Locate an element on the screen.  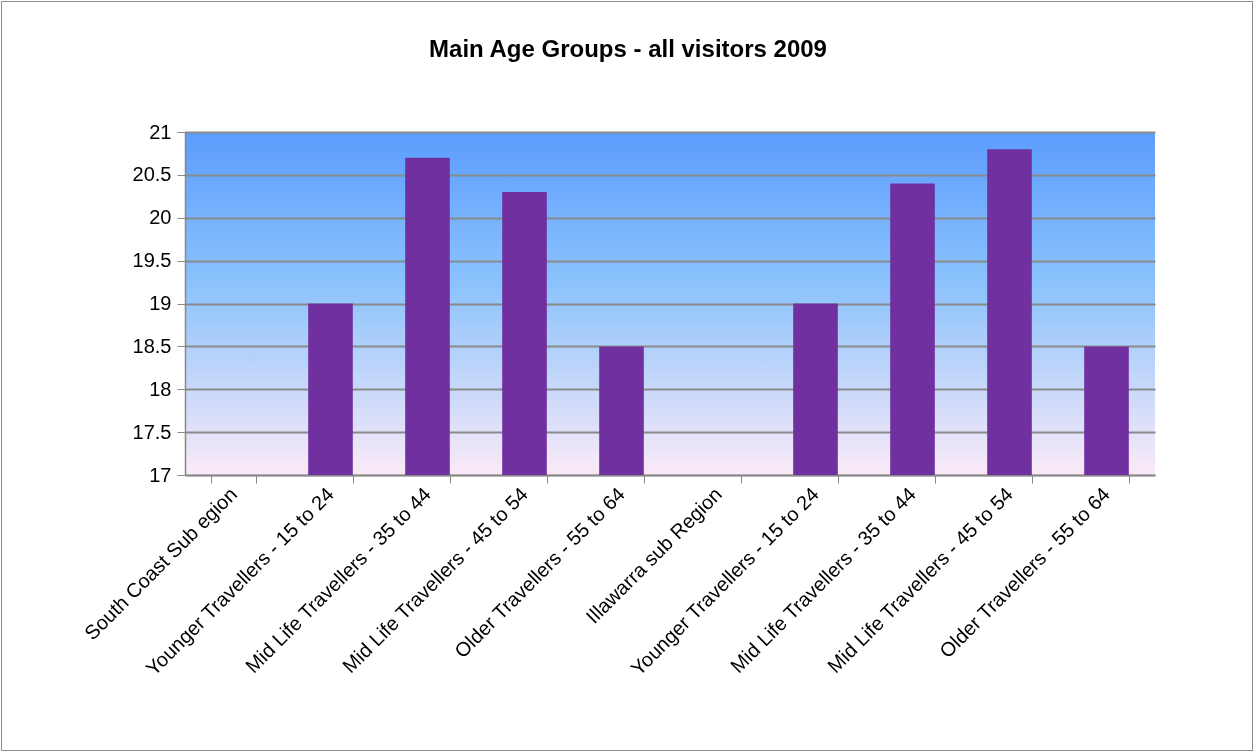
y-tick-label: 18.5 is located at coordinates (152, 345).